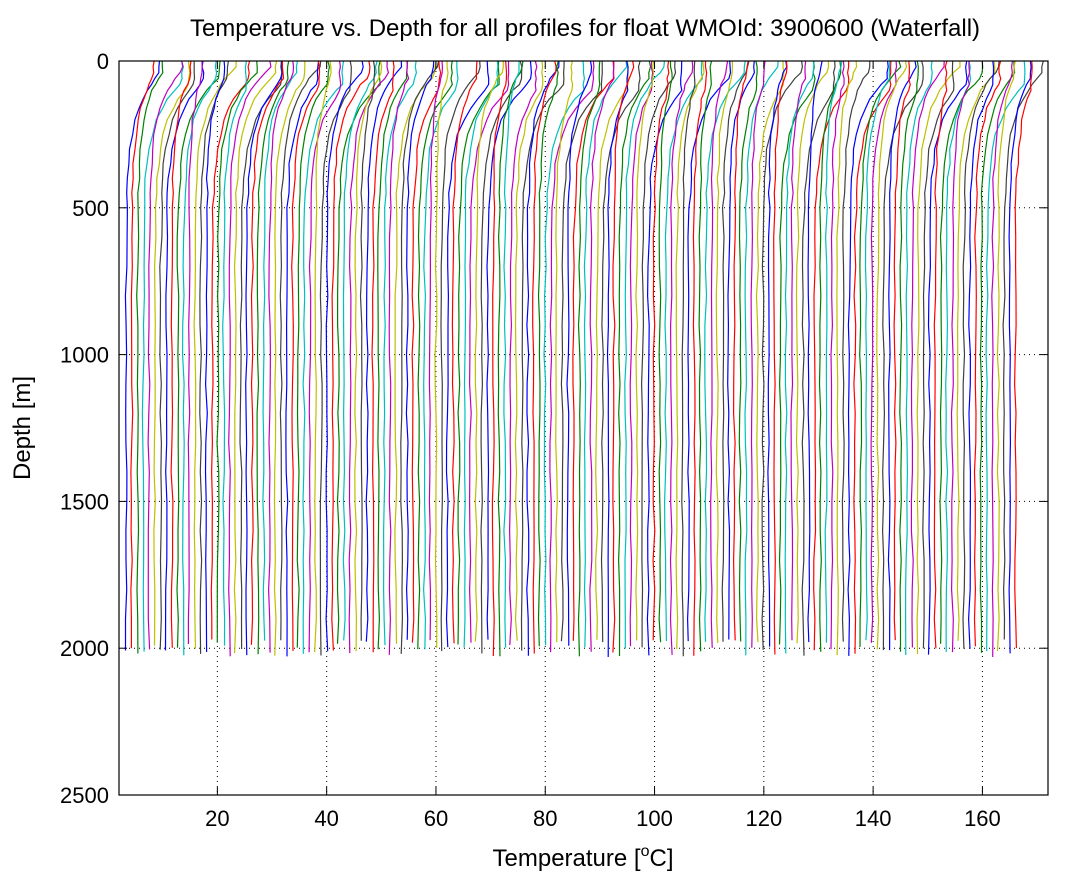  What do you see at coordinates (545, 818) in the screenshot?
I see `x-tick-label: 80` at bounding box center [545, 818].